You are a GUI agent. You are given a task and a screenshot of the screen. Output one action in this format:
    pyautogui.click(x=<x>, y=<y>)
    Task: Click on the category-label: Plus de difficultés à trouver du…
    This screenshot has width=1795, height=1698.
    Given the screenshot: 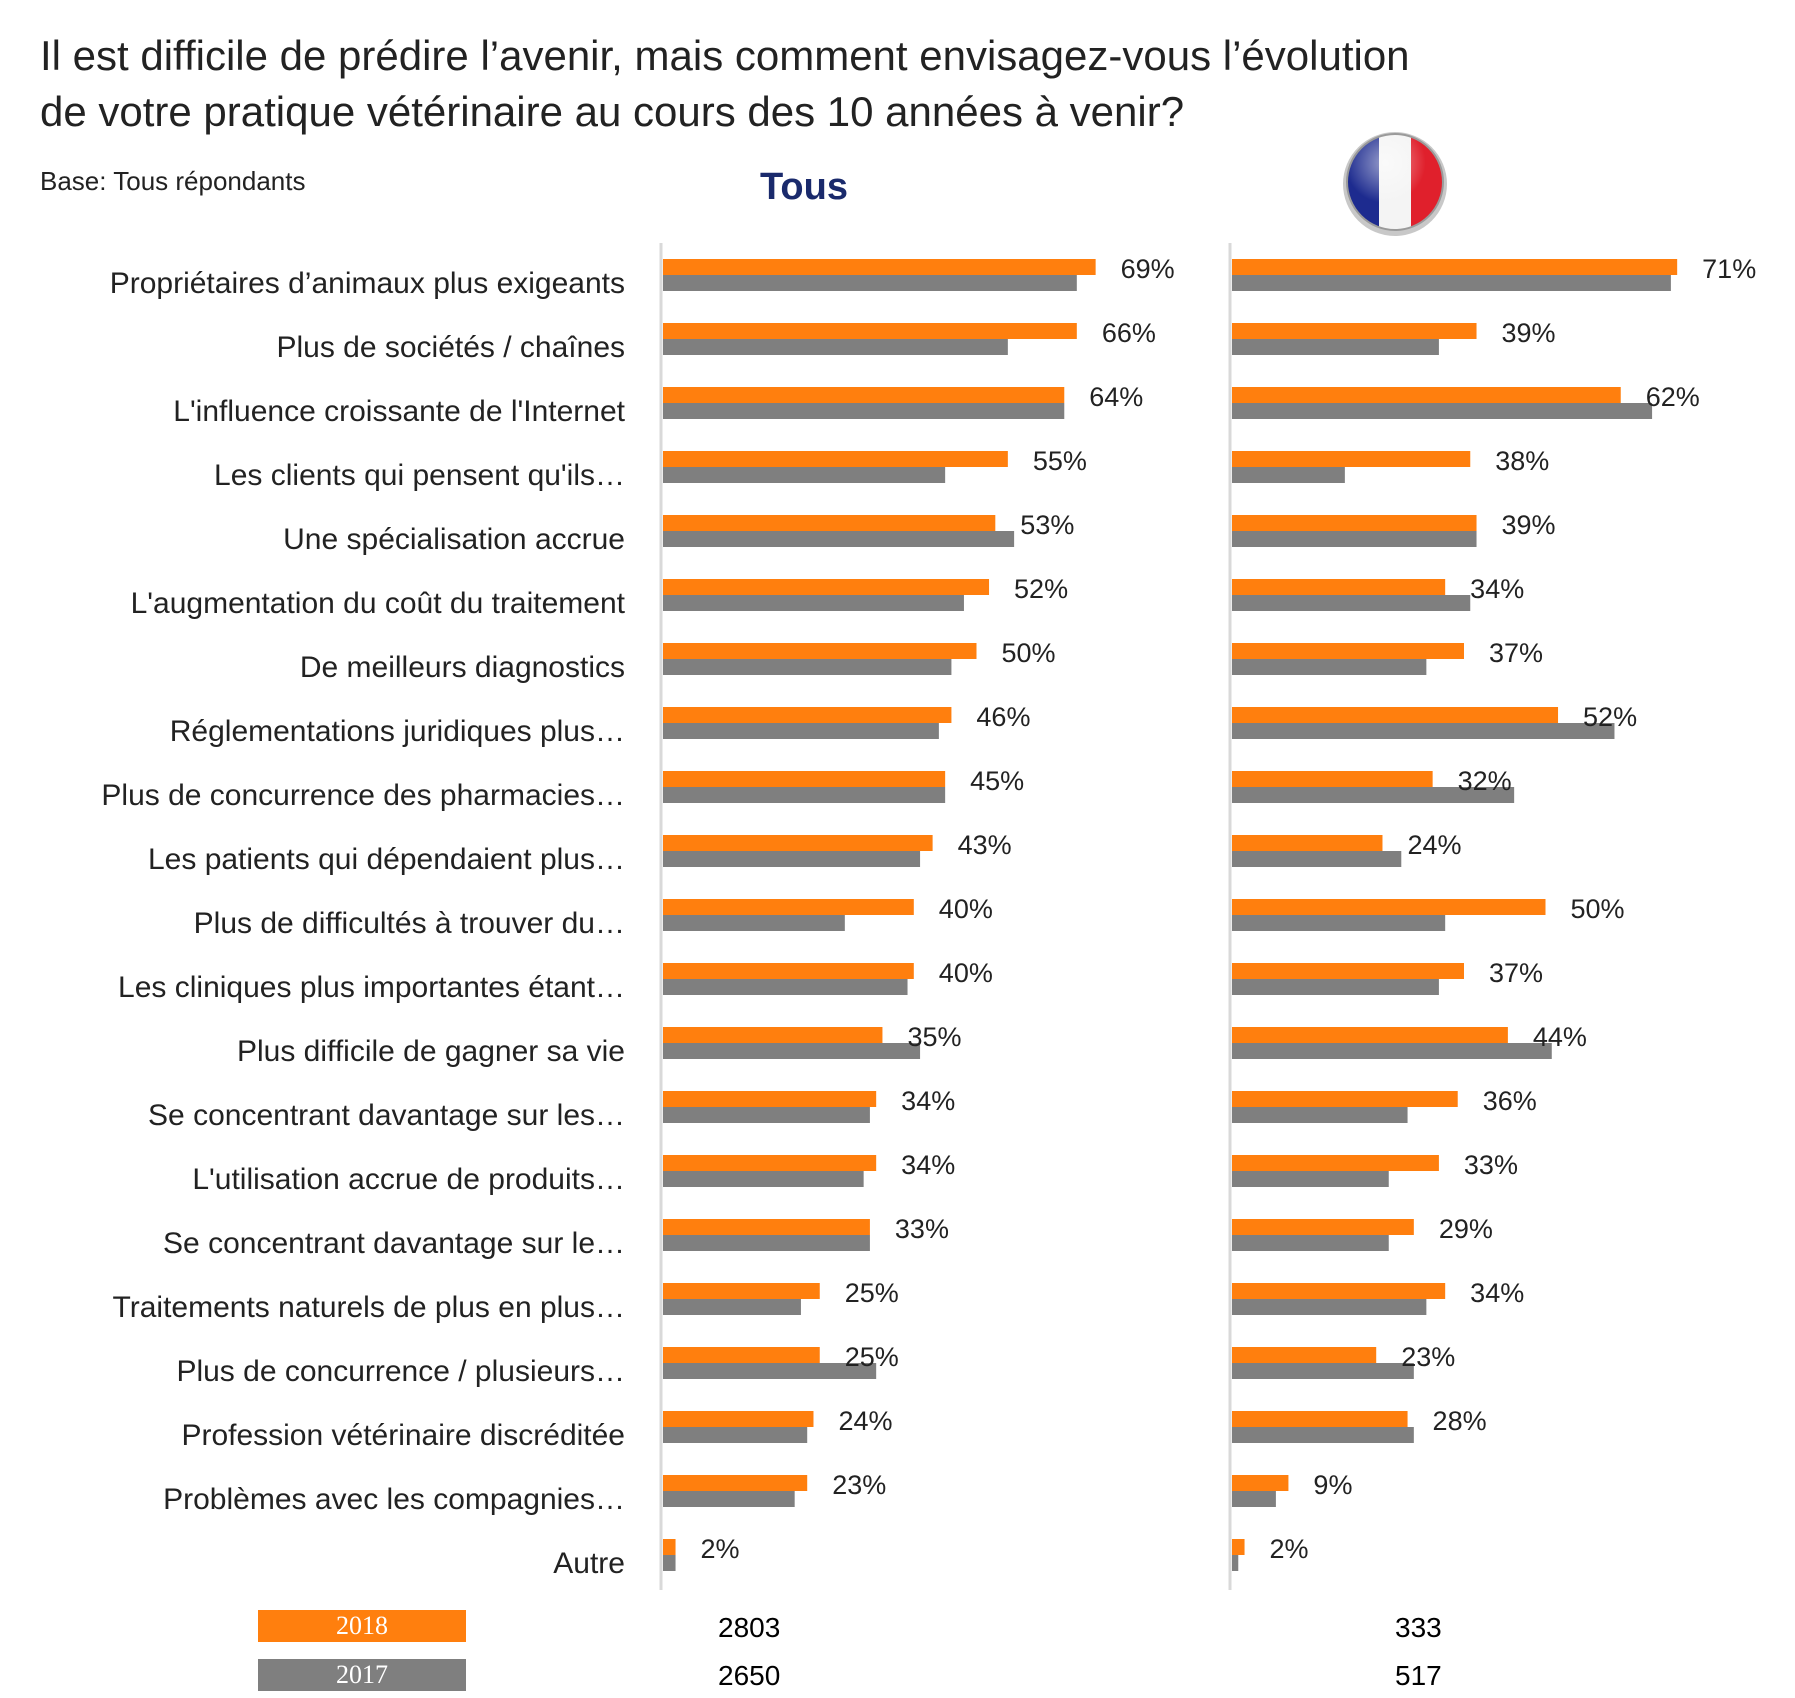 What is the action you would take?
    pyautogui.click(x=409, y=923)
    